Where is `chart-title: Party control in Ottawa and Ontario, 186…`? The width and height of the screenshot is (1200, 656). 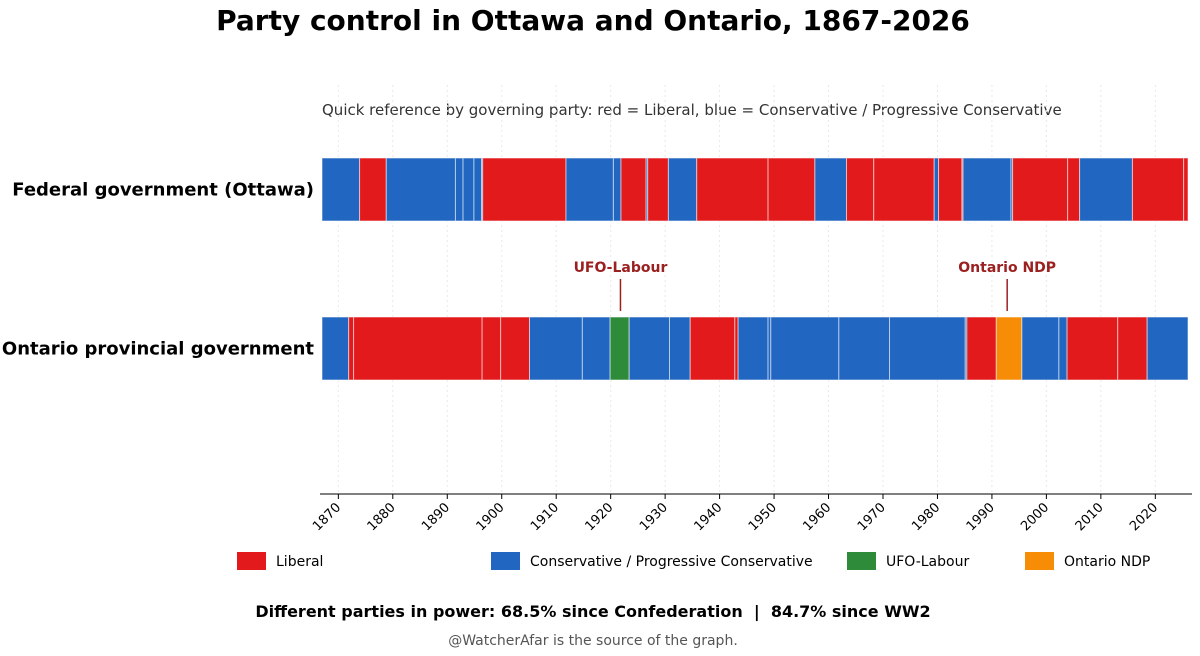
chart-title: Party control in Ottawa and Ontario, 186… is located at coordinates (593, 20).